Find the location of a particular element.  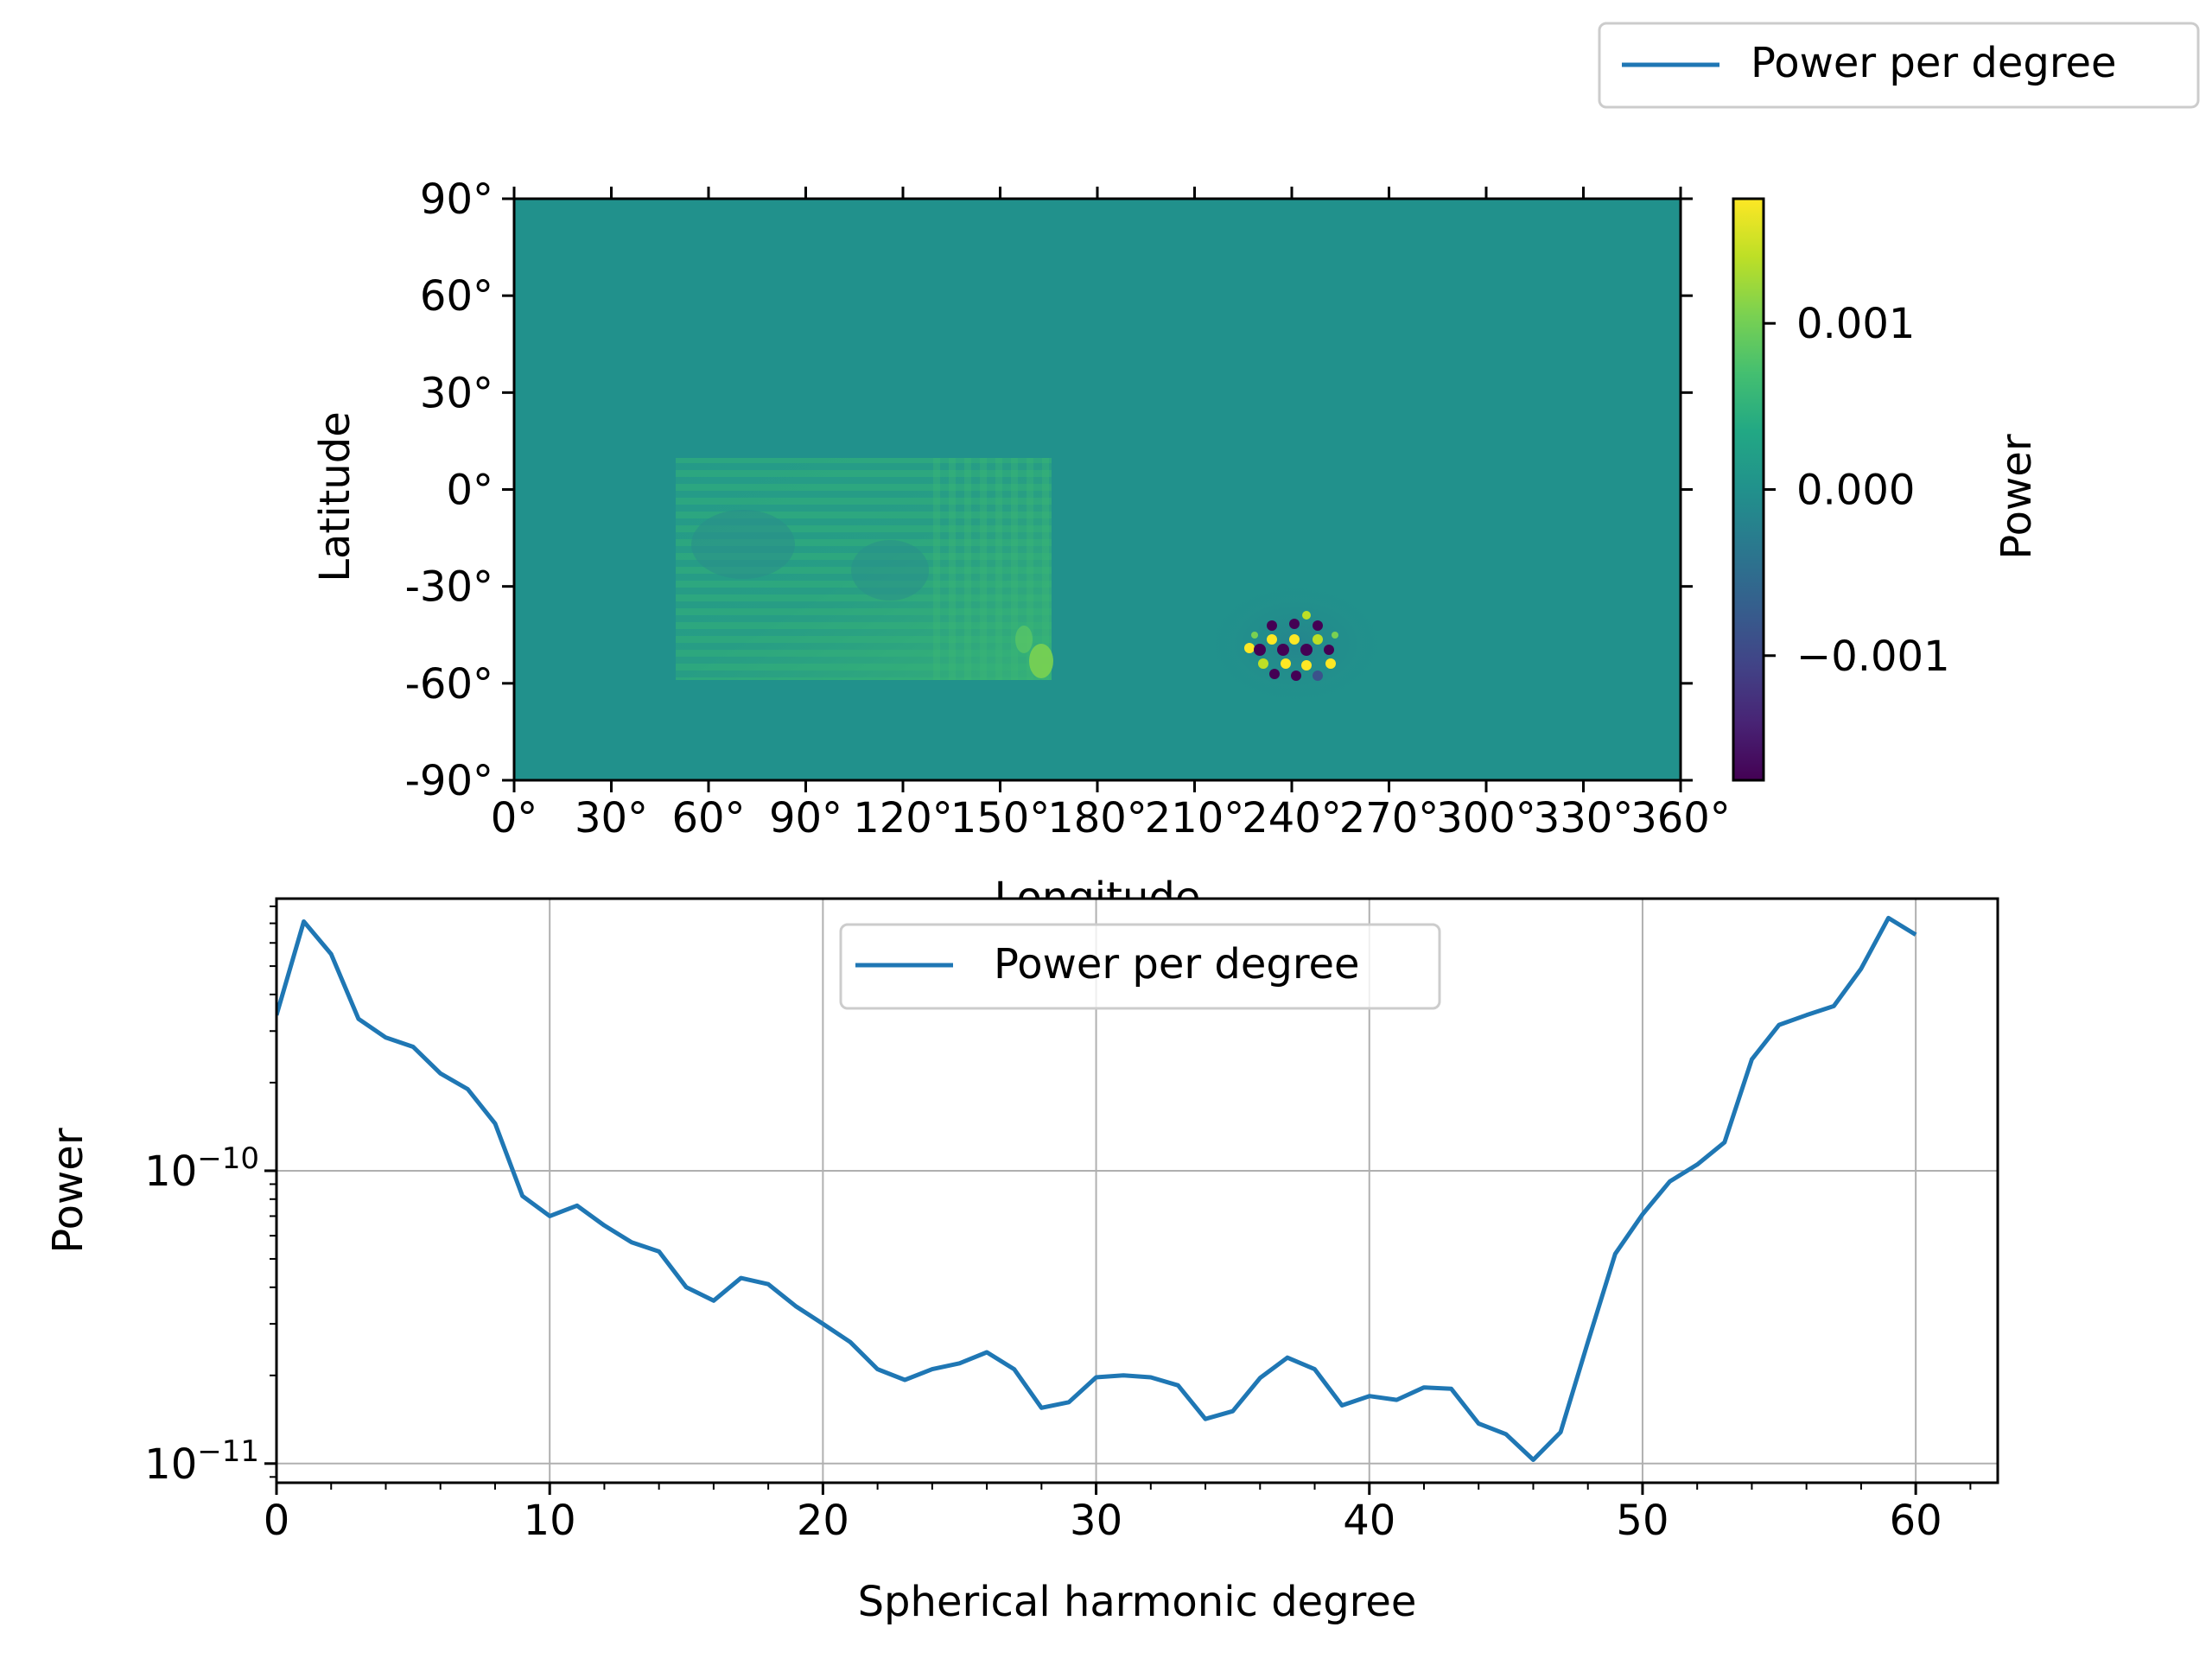

map-ytick-label: -90° is located at coordinates (449, 781).